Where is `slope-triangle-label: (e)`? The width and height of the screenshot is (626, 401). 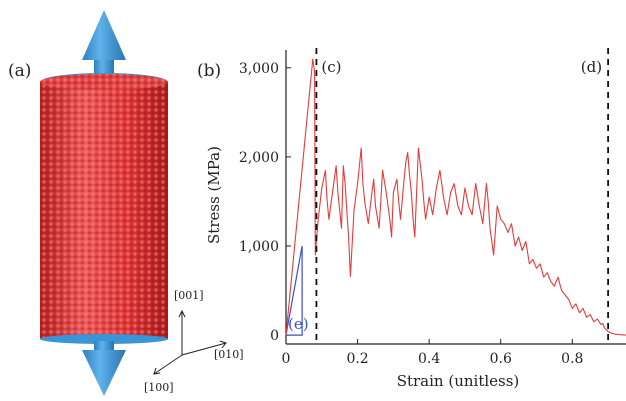 slope-triangle-label: (e) is located at coordinates (298, 324).